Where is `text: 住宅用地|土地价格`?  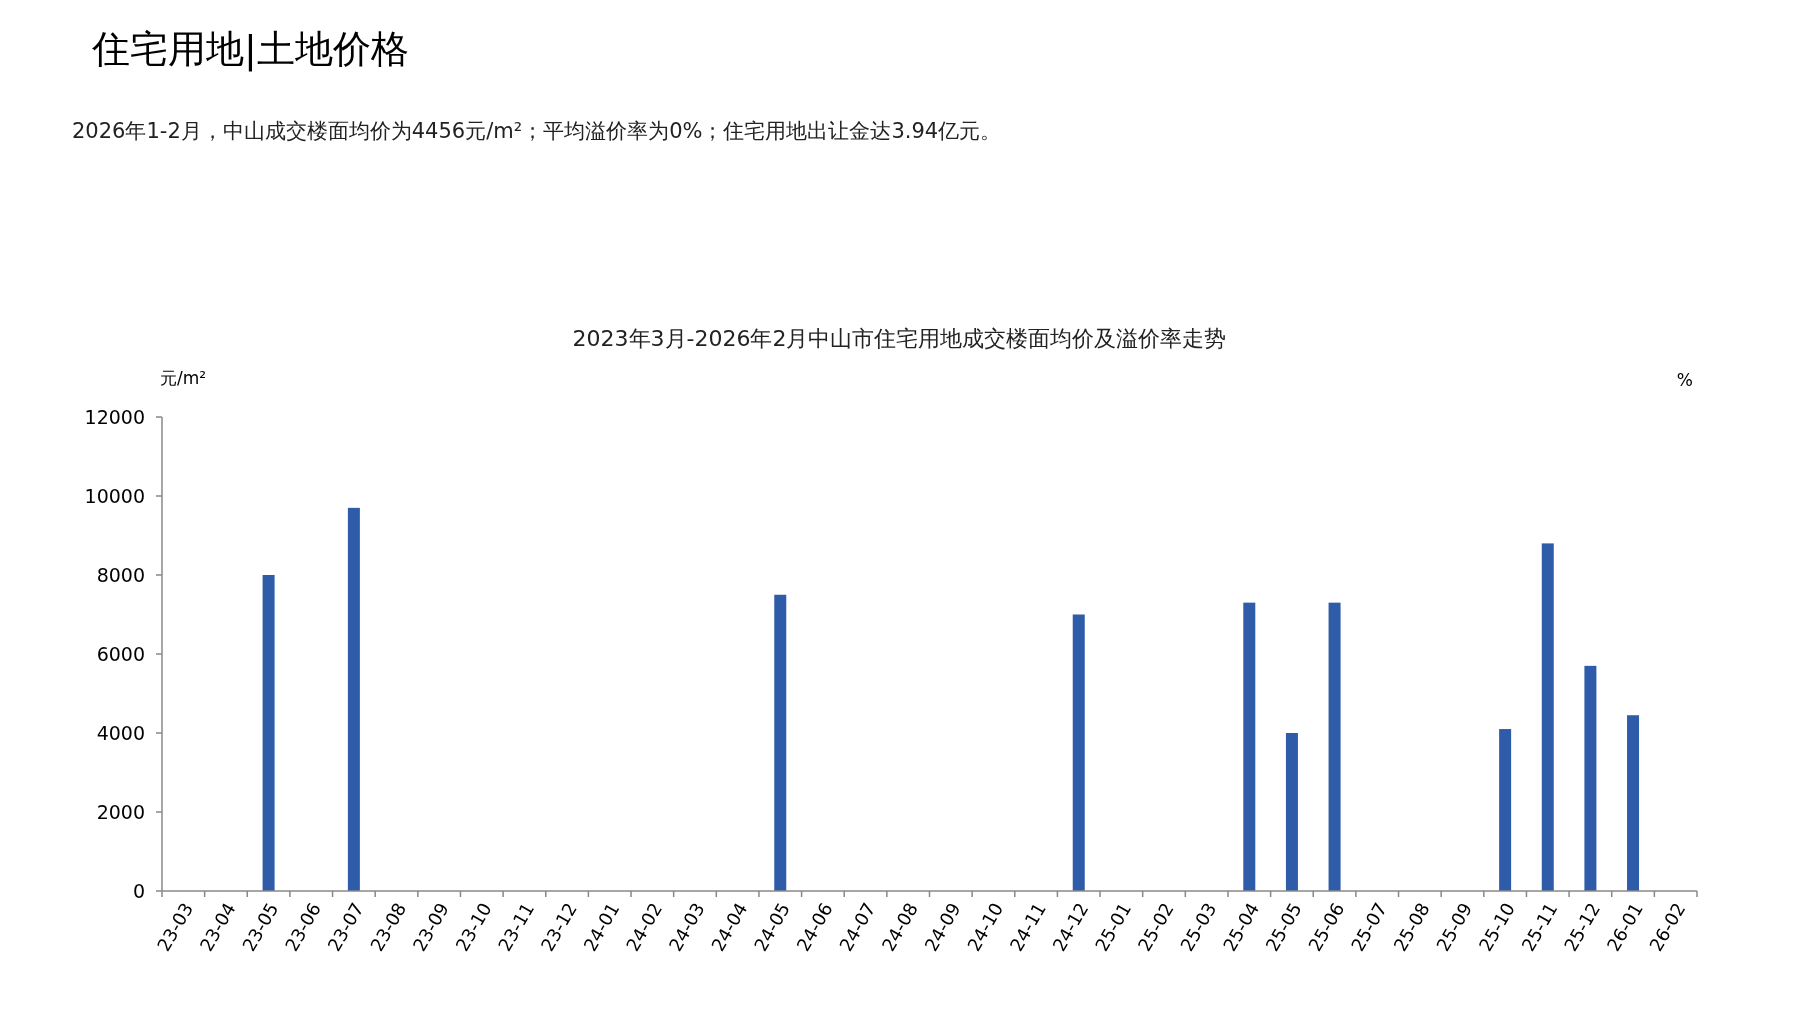 text: 住宅用地|土地价格 is located at coordinates (250, 49).